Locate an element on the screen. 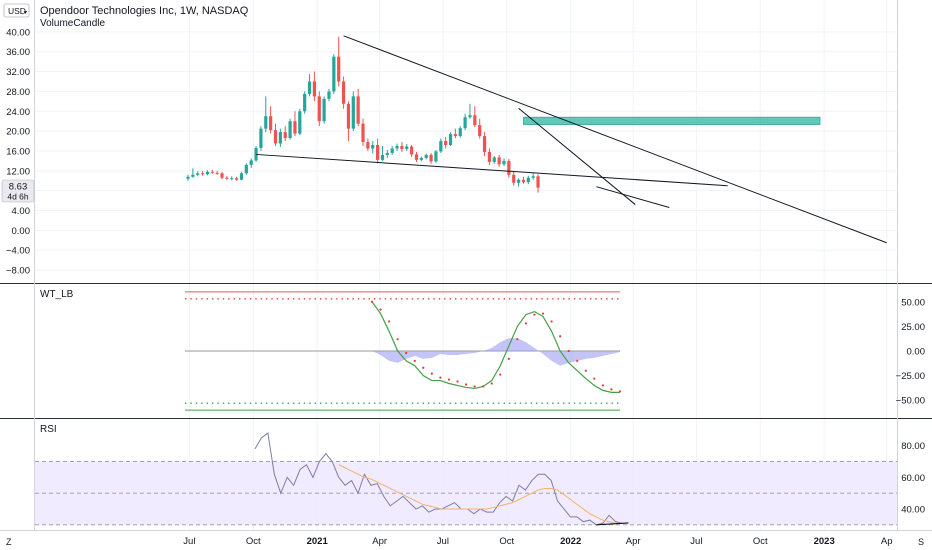 This screenshot has width=932, height=550. zoom-toggle: Z is located at coordinates (9, 542).